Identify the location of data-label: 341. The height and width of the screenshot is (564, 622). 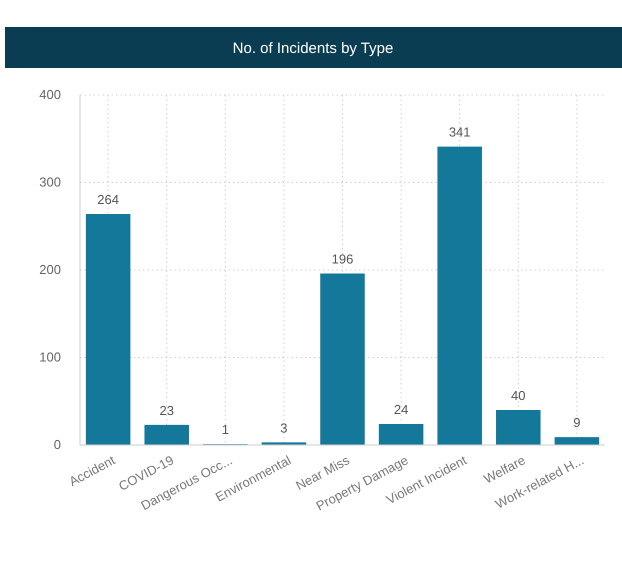
(459, 132).